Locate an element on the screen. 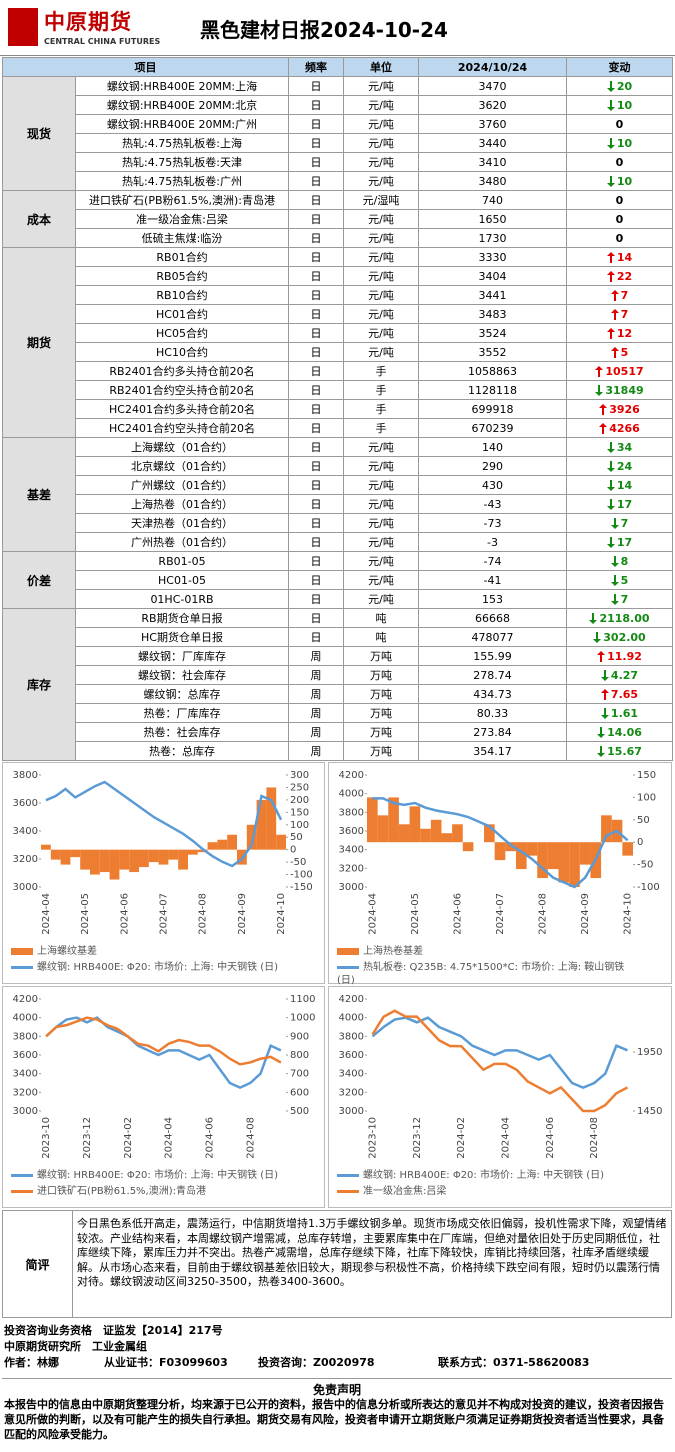 Image resolution: width=675 pixels, height=1452 pixels. table-row: RB2401合约多头持仓前20名日手 1058863 10517 is located at coordinates (338, 371).